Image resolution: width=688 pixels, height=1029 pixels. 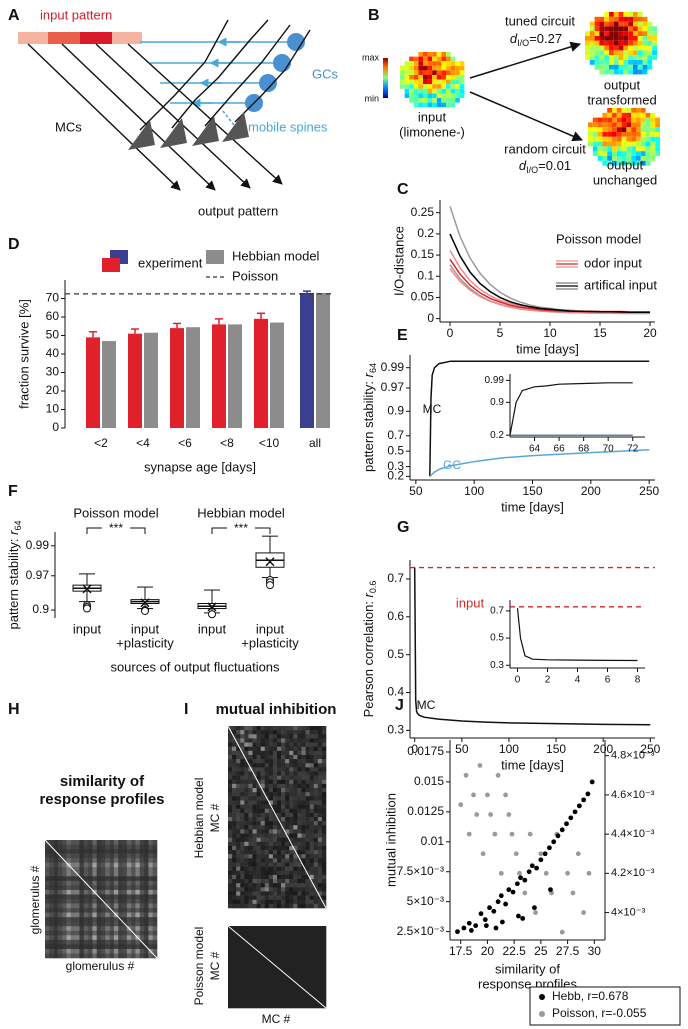 I want to click on y-tick-label: 7.5×10⁻³, so click(x=420, y=871).